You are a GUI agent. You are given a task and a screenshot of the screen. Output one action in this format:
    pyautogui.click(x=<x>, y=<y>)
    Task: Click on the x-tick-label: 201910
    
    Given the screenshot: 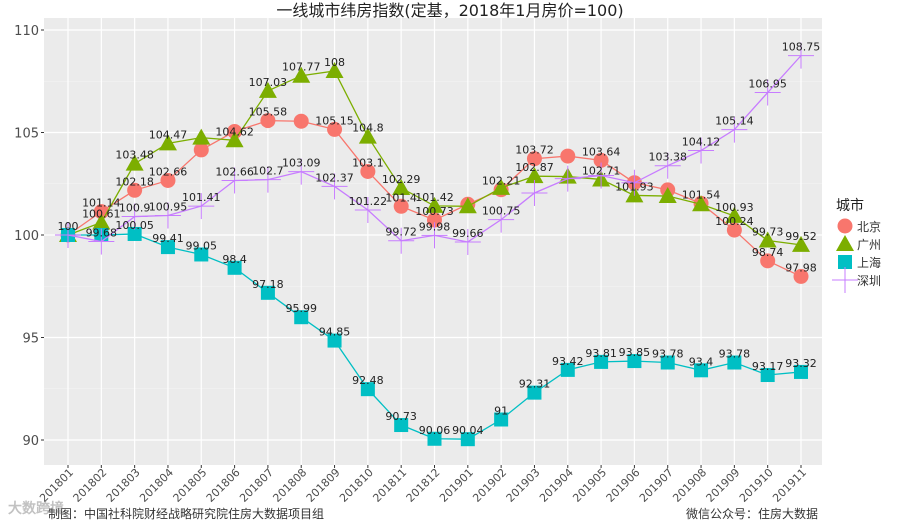 What is the action you would take?
    pyautogui.click(x=756, y=485)
    